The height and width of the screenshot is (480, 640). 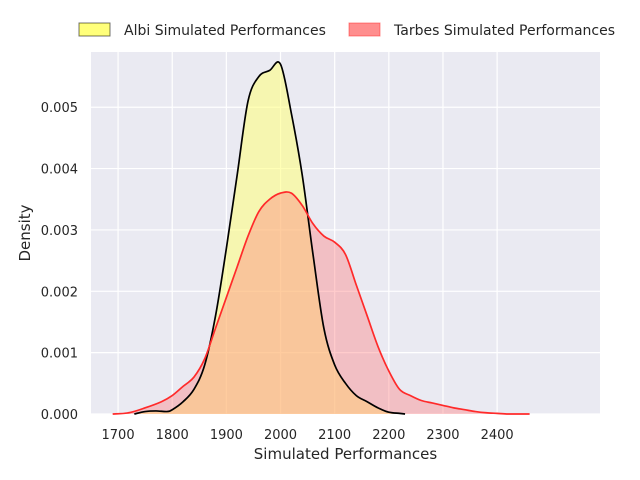 I want to click on y-axis-label: Density, so click(x=25, y=232).